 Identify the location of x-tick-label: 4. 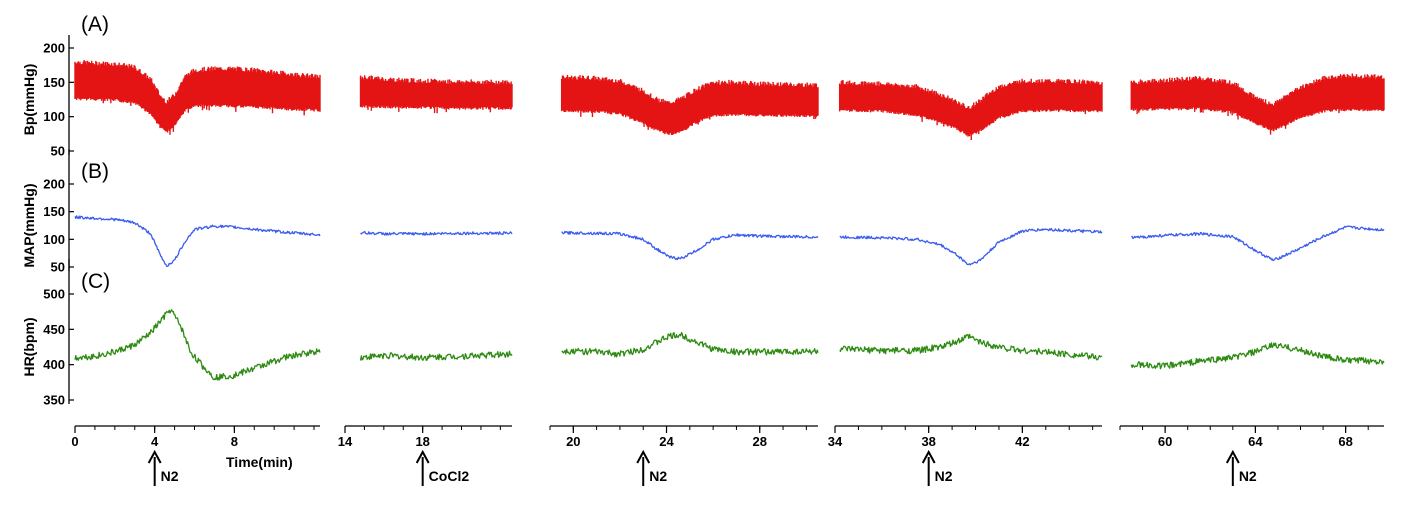
(155, 441).